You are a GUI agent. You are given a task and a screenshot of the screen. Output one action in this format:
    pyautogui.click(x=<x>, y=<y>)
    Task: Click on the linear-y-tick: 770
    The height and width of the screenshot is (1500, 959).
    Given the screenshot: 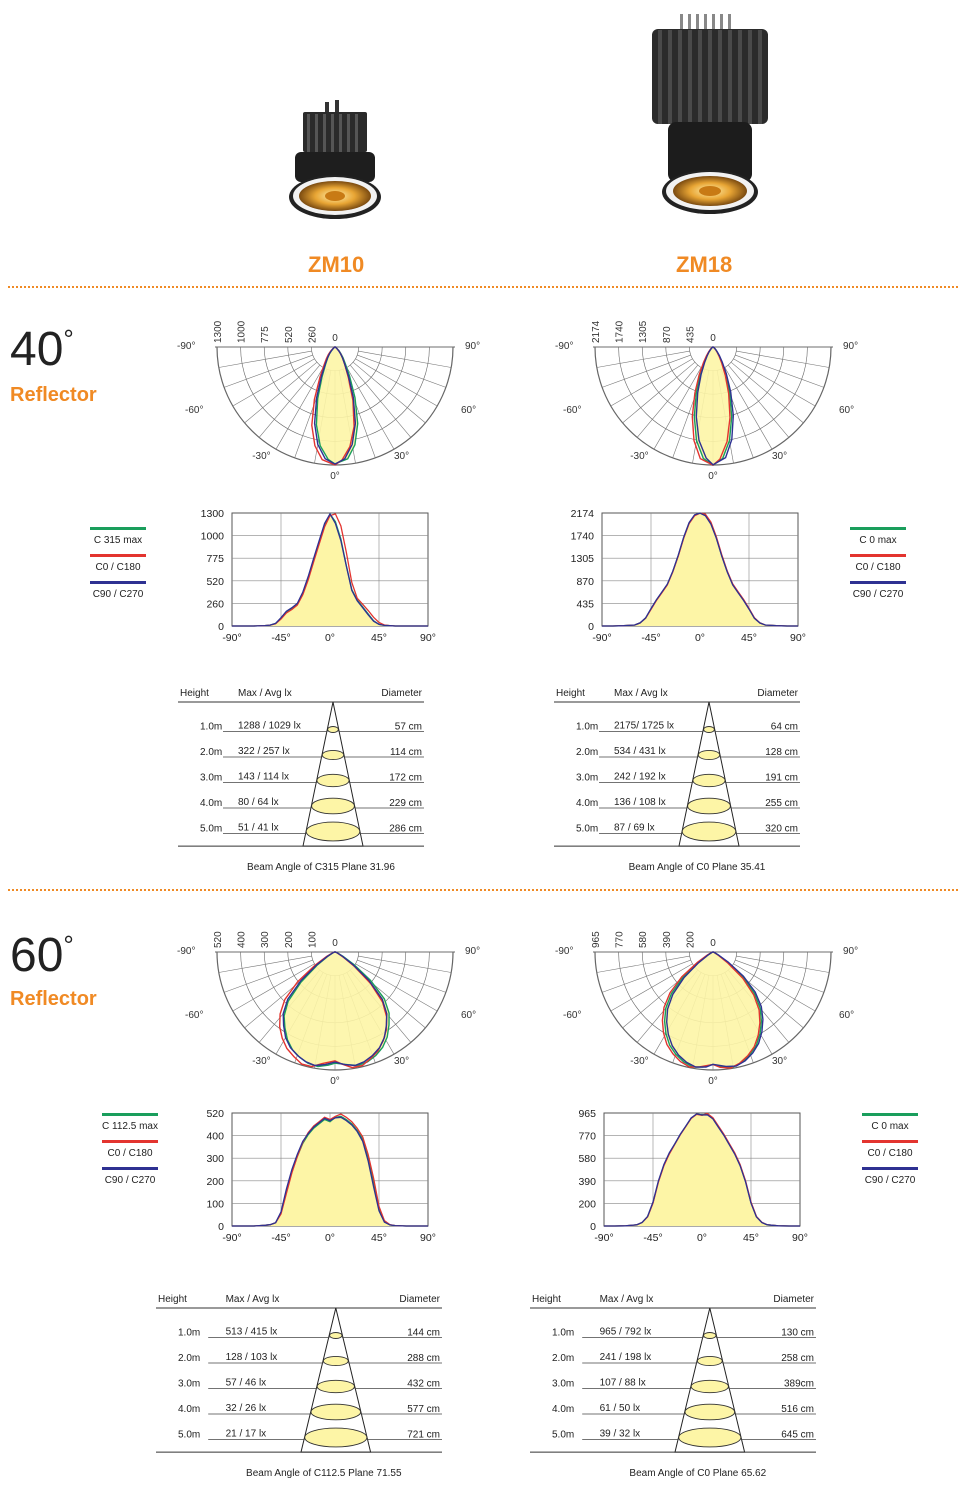 What is the action you would take?
    pyautogui.click(x=587, y=1137)
    